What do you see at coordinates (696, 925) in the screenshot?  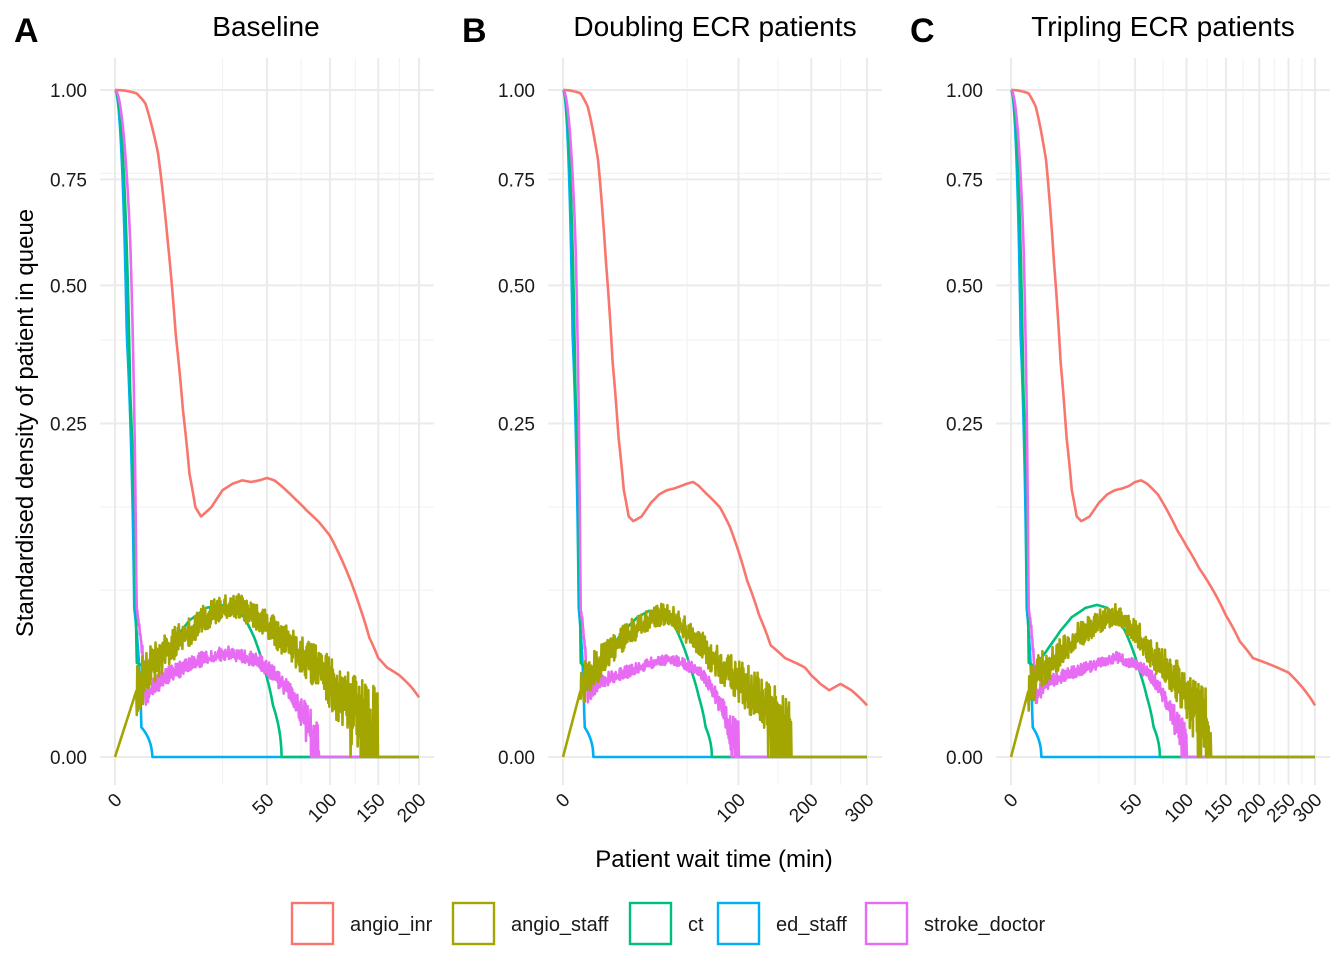 I see `legend-label: ct` at bounding box center [696, 925].